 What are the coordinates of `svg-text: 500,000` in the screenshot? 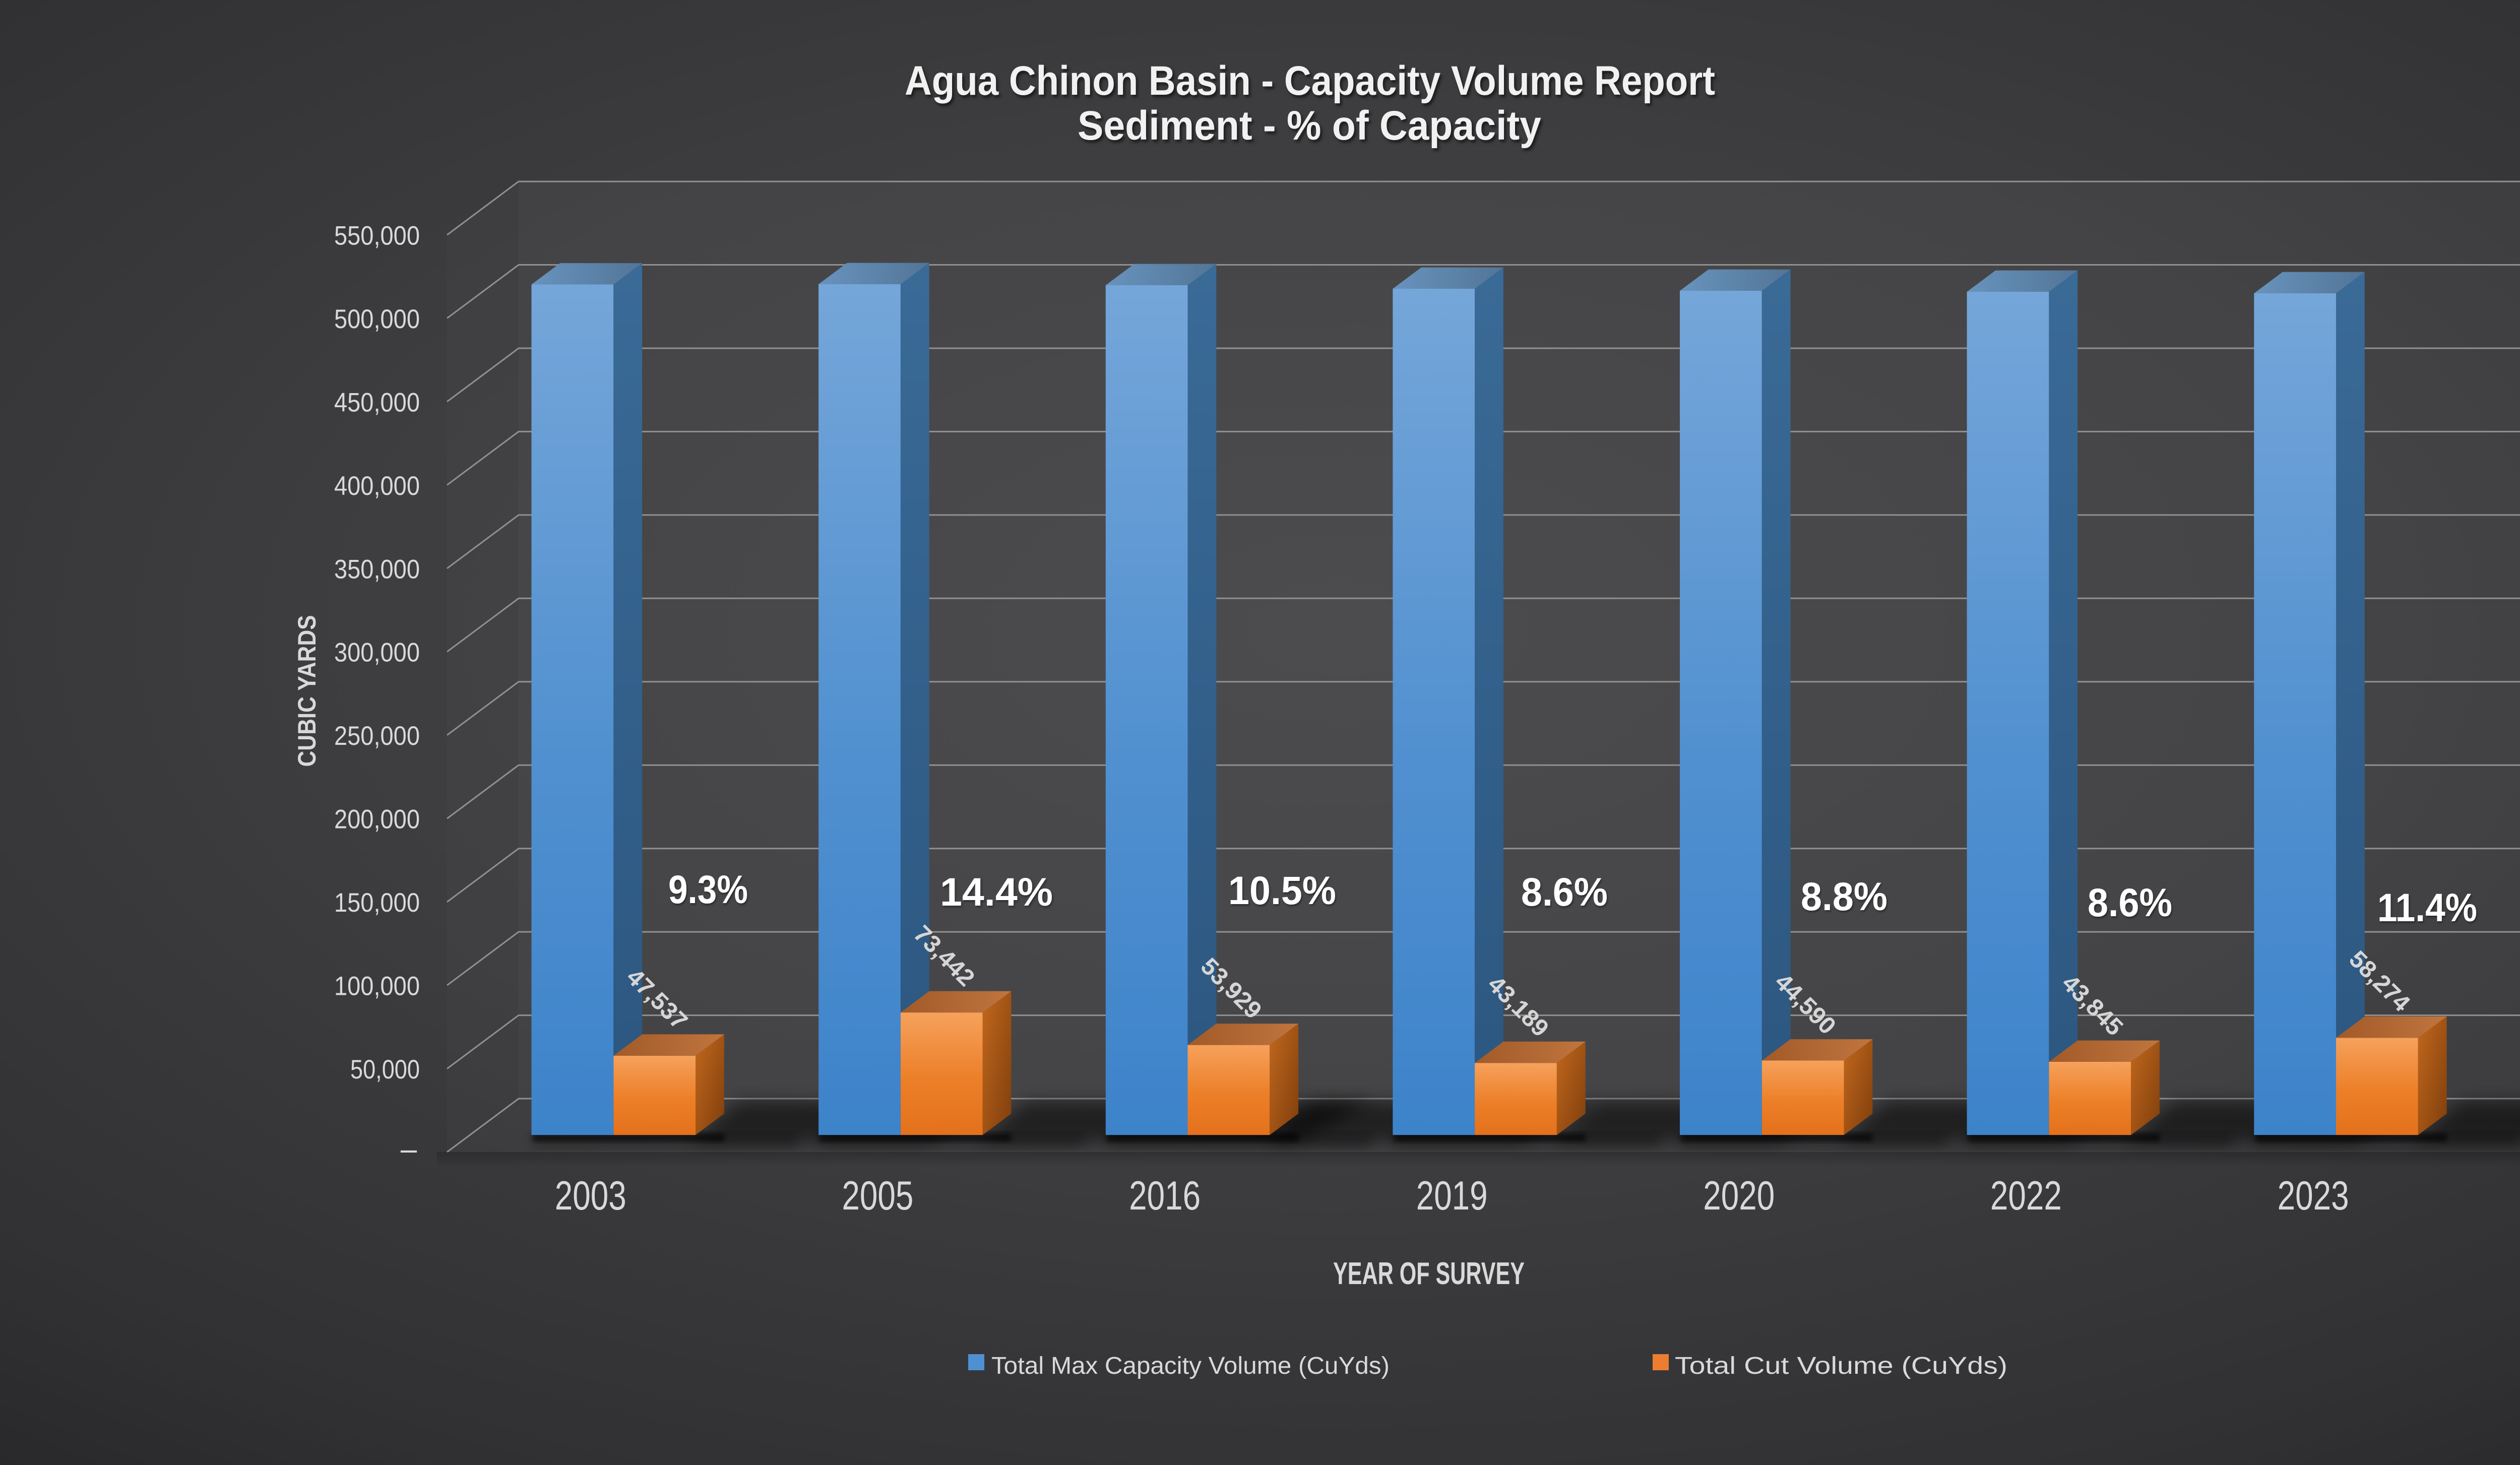 It's located at (377, 319).